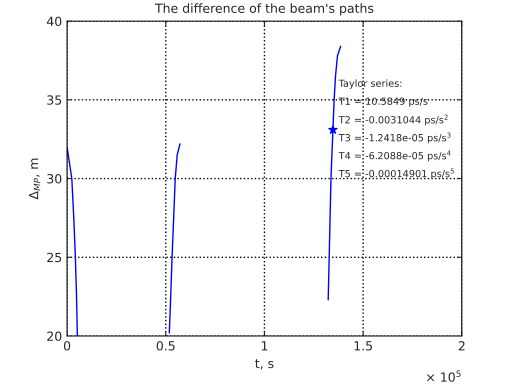 The width and height of the screenshot is (512, 384). Describe the element at coordinates (396, 174) in the screenshot. I see `annotation: T5 = -0.00014901 ps/s$^{5}$` at that location.